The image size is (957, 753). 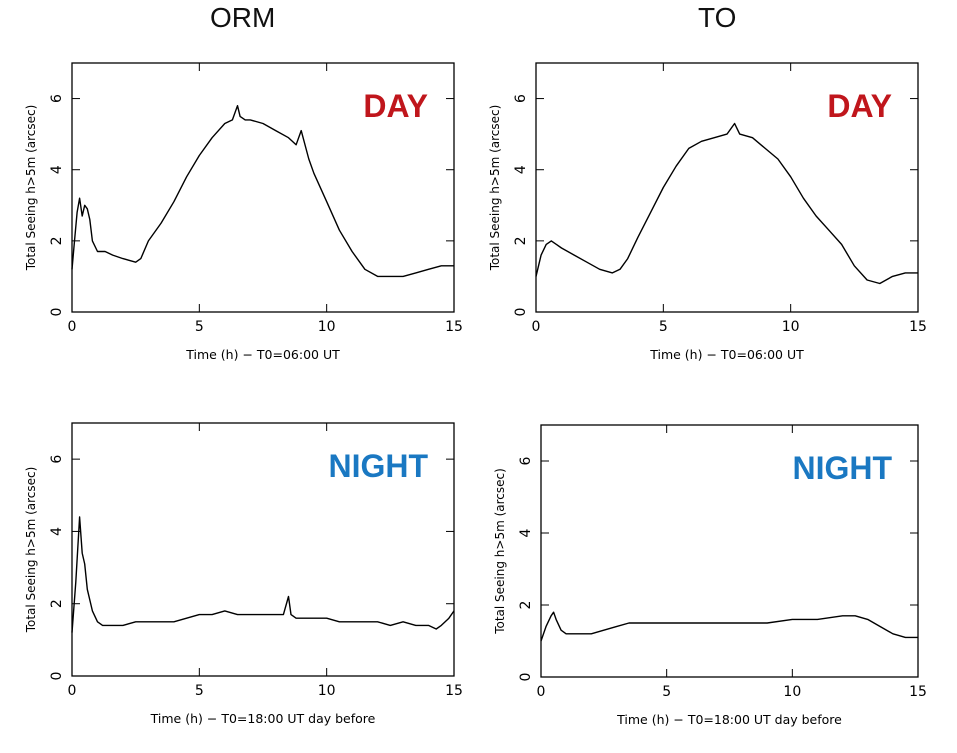 What do you see at coordinates (72, 327) in the screenshot?
I see `chart-1-x-tick-label: 0` at bounding box center [72, 327].